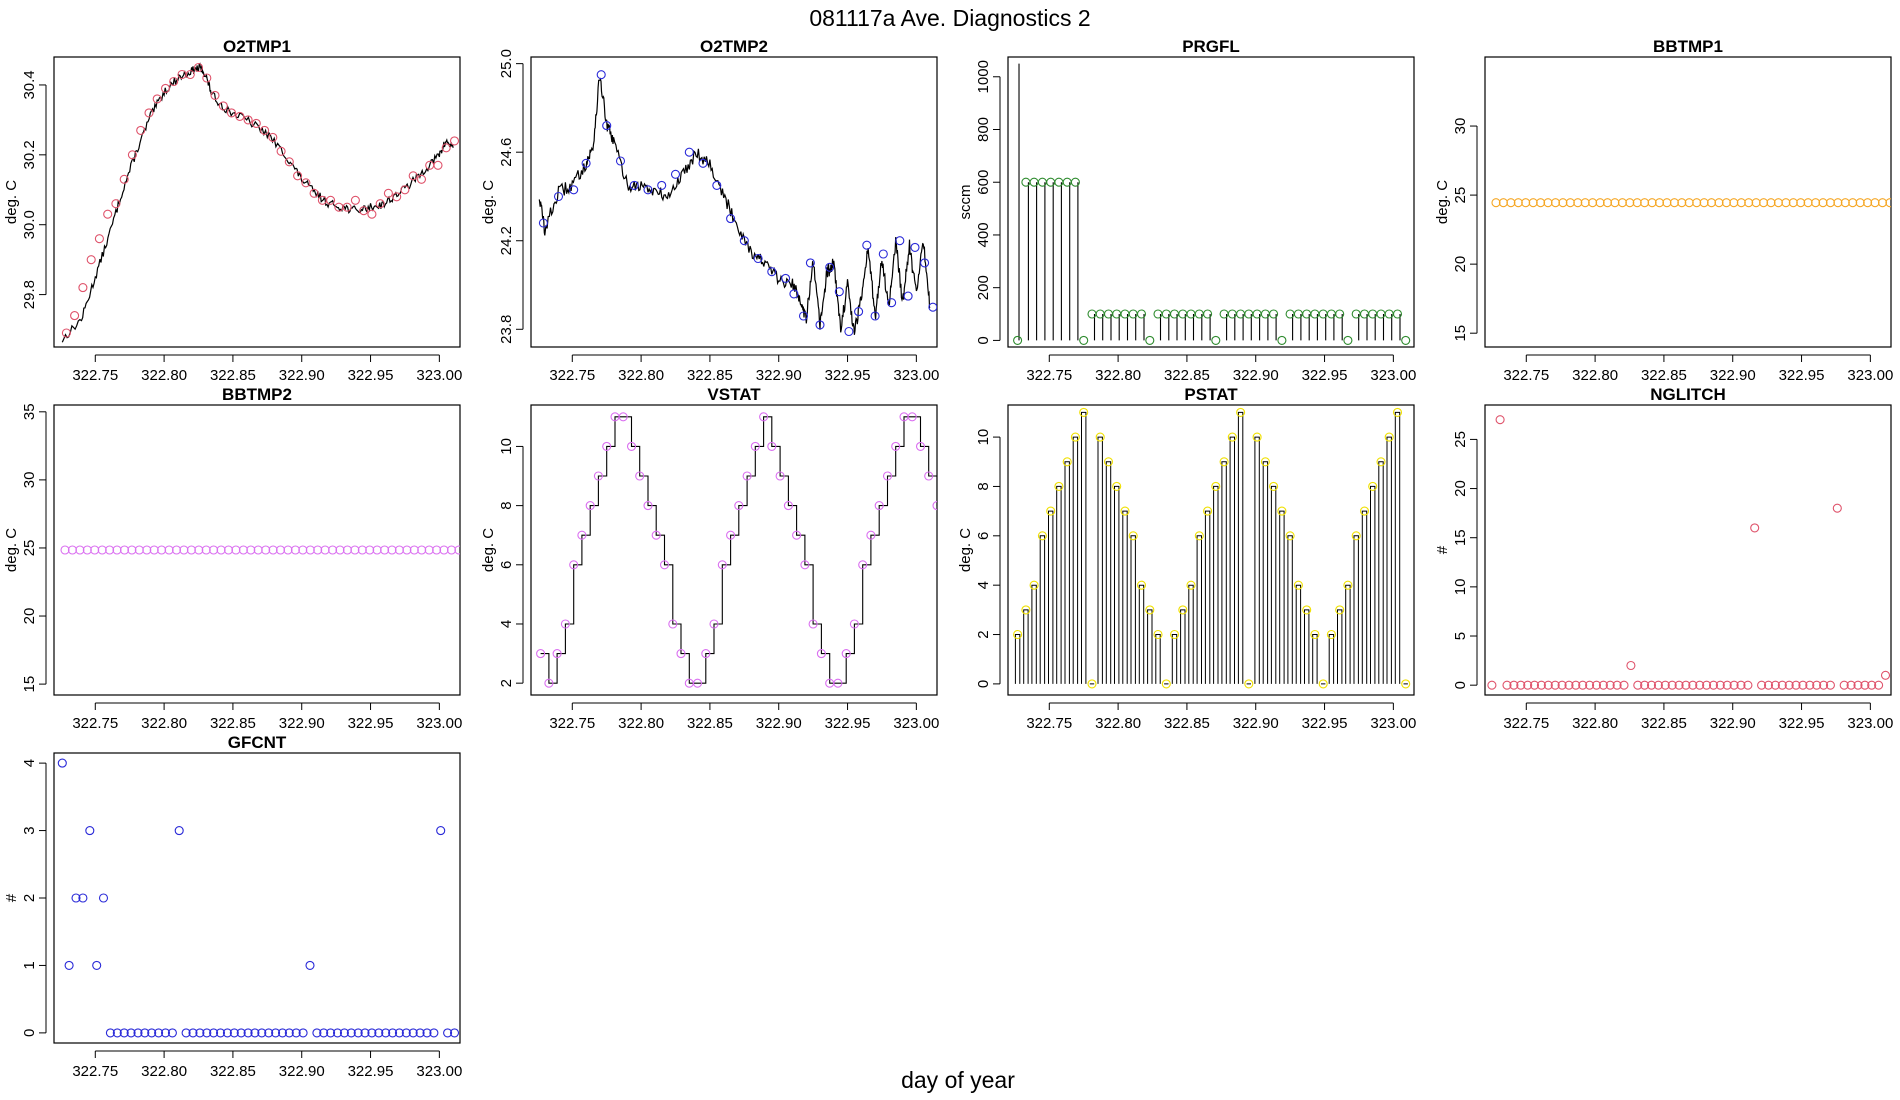 Image resolution: width=1900 pixels, height=1100 pixels. Describe the element at coordinates (641, 375) in the screenshot. I see `x-tick-label: 322.80` at that location.